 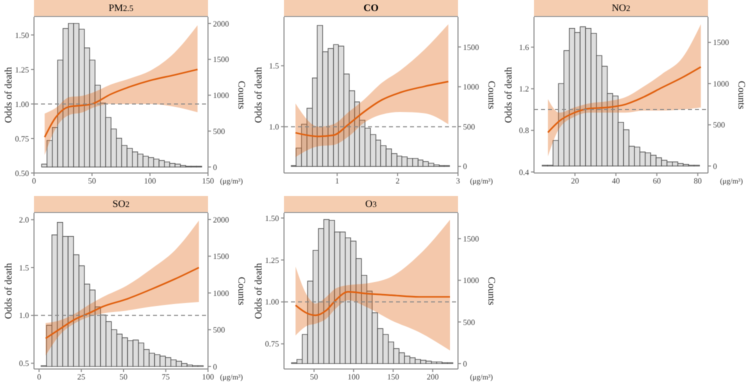 What do you see at coordinates (22, 173) in the screenshot?
I see `y-tick-label: 0.50` at bounding box center [22, 173].